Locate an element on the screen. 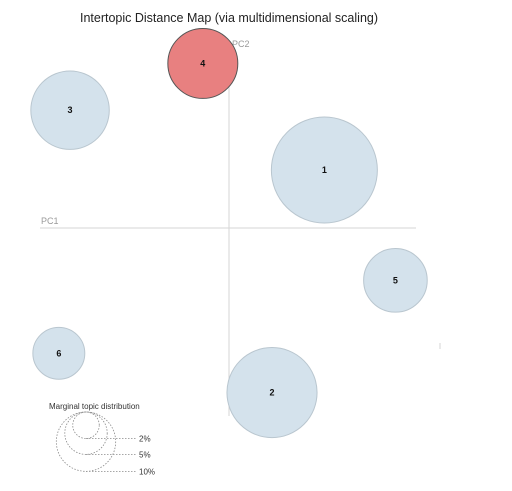 The height and width of the screenshot is (491, 512). topic-label-3: 3 is located at coordinates (70, 110).